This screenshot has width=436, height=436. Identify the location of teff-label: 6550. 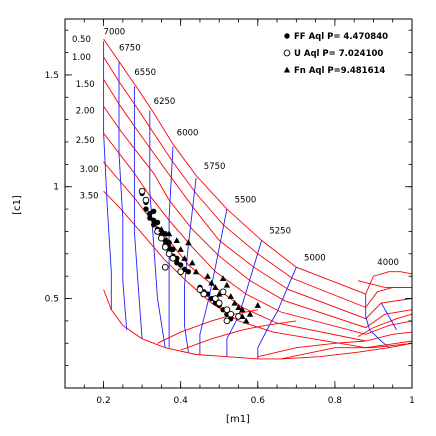
(145, 73).